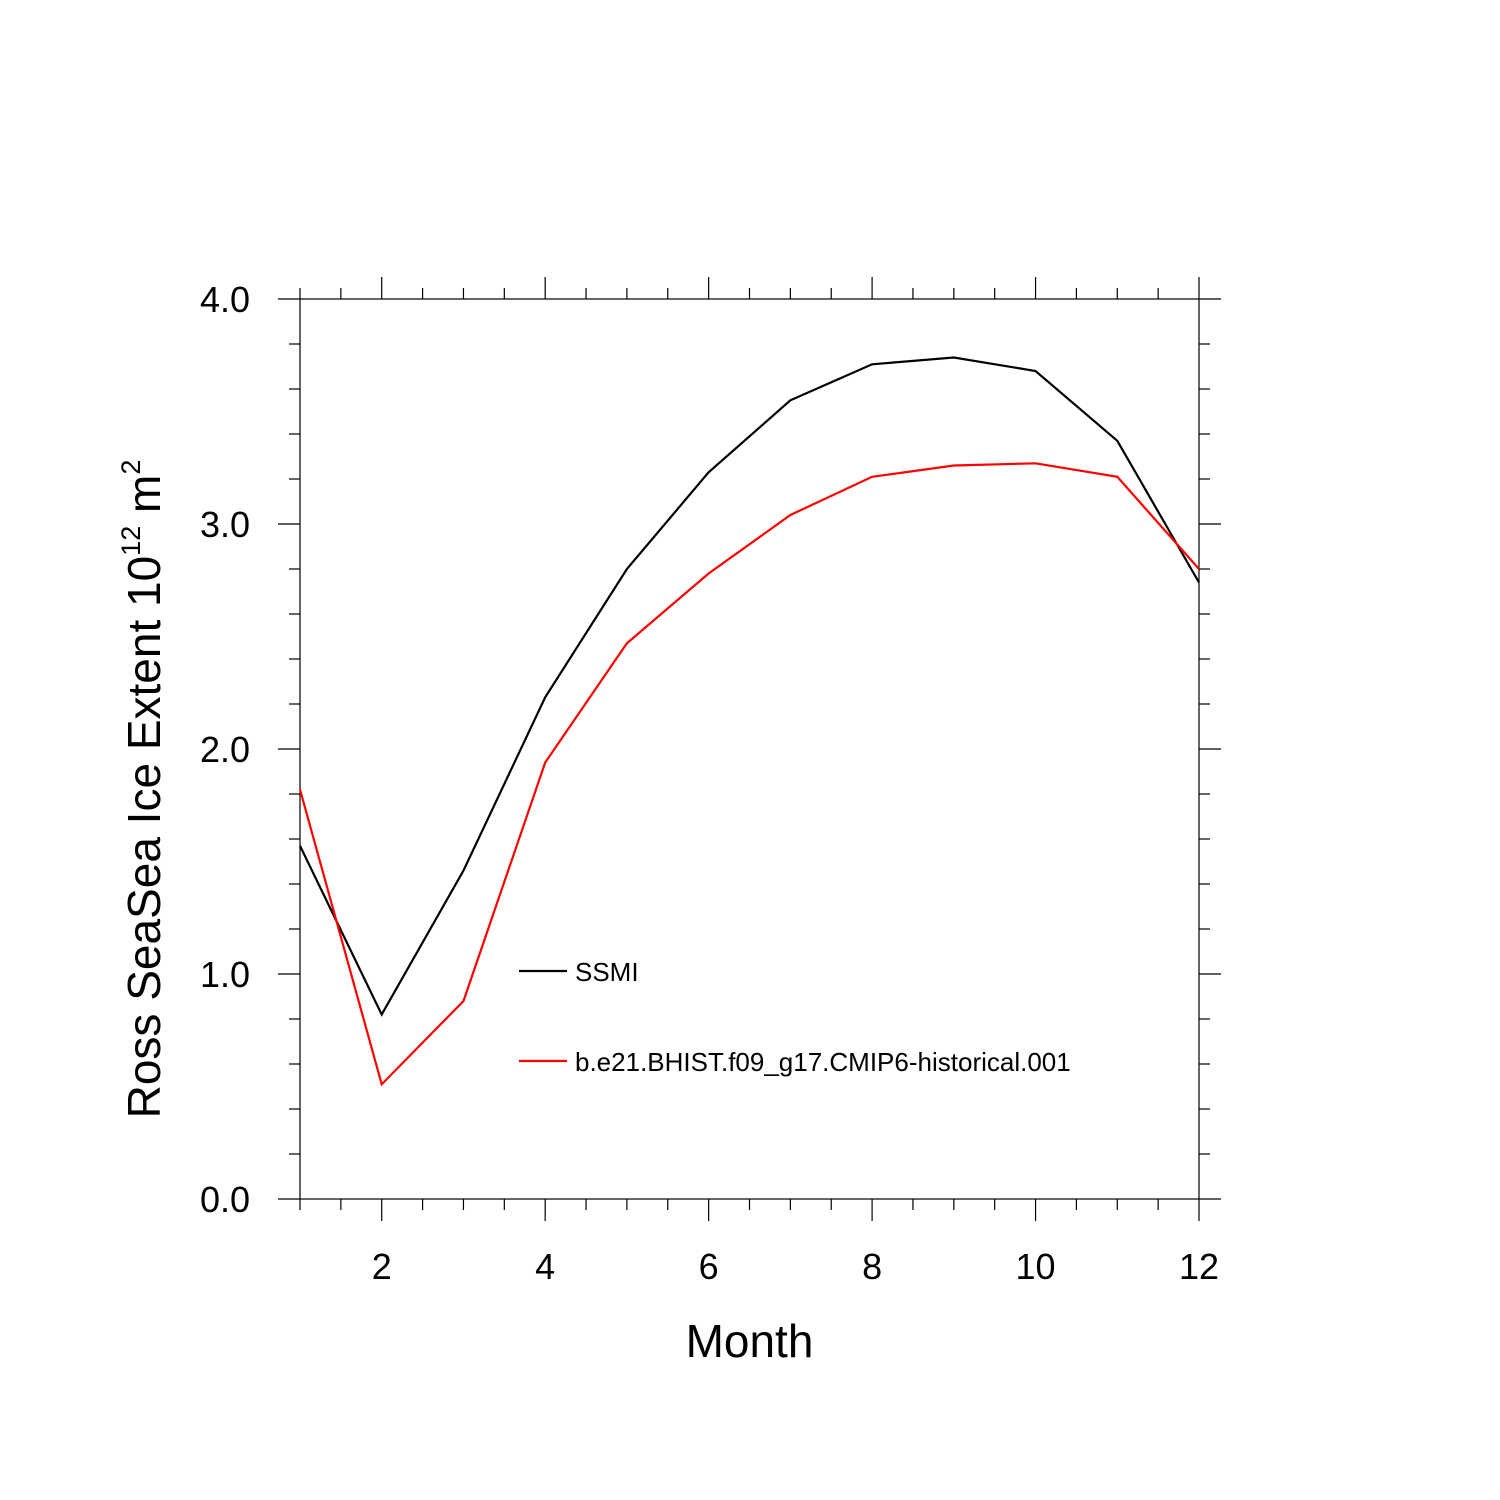 This screenshot has height=1500, width=1500. What do you see at coordinates (382, 1266) in the screenshot?
I see `x-tick-label: 2` at bounding box center [382, 1266].